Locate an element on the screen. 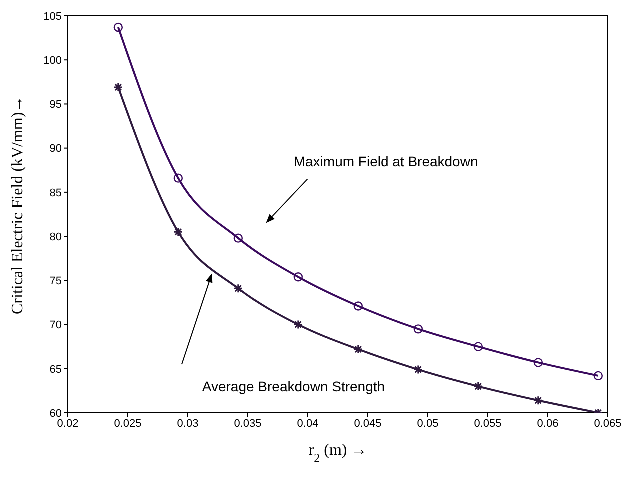  x-tick-label: 0.025 is located at coordinates (128, 424).